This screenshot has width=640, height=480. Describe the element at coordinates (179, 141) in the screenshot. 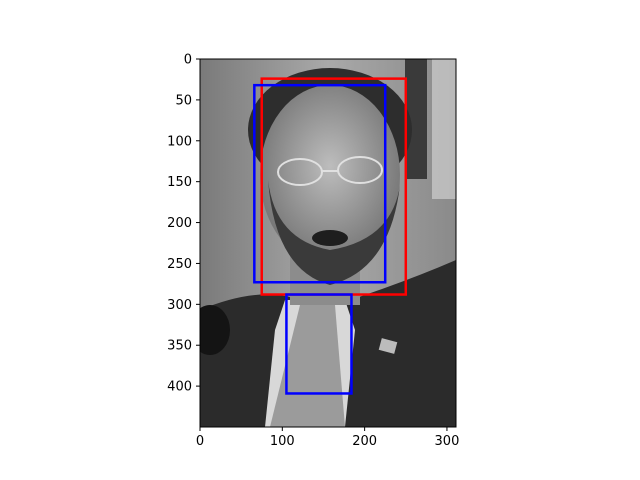

I see `y-tick-label: 100` at that location.